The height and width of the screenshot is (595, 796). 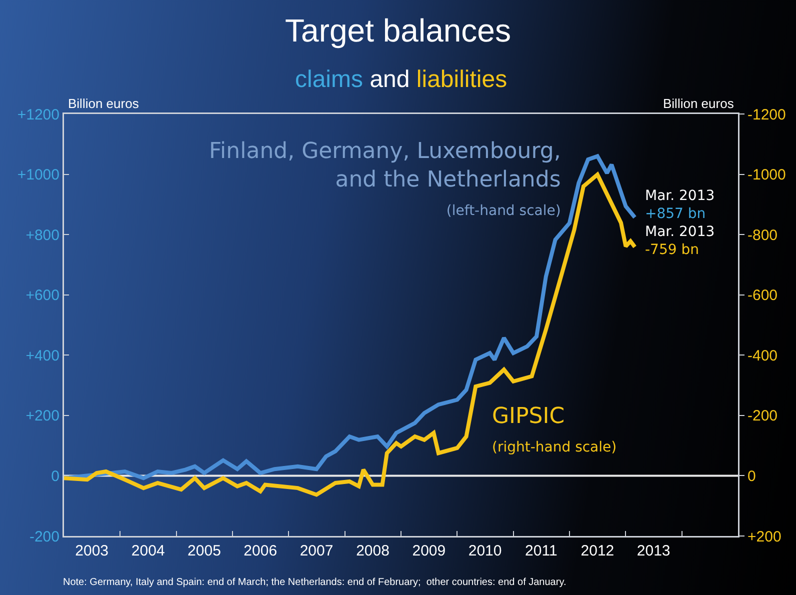 What do you see at coordinates (680, 205) in the screenshot?
I see `annotation: Mar. 2013 +857 bn` at bounding box center [680, 205].